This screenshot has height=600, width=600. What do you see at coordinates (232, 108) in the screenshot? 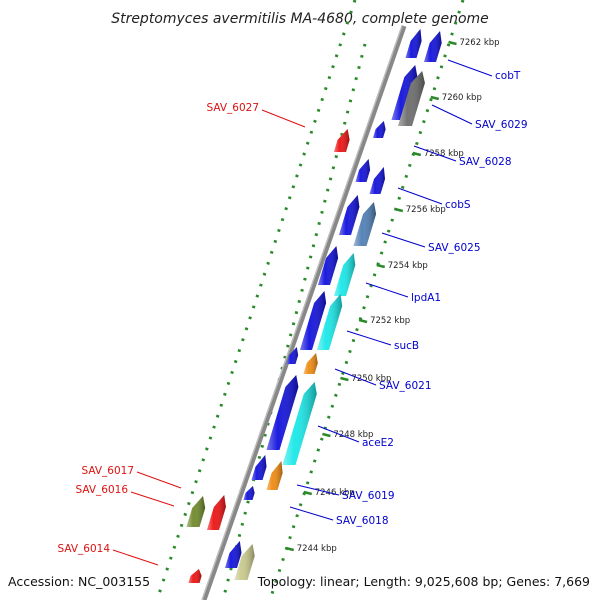
I see `label-sav-6027: SAV_6027` at bounding box center [232, 108].